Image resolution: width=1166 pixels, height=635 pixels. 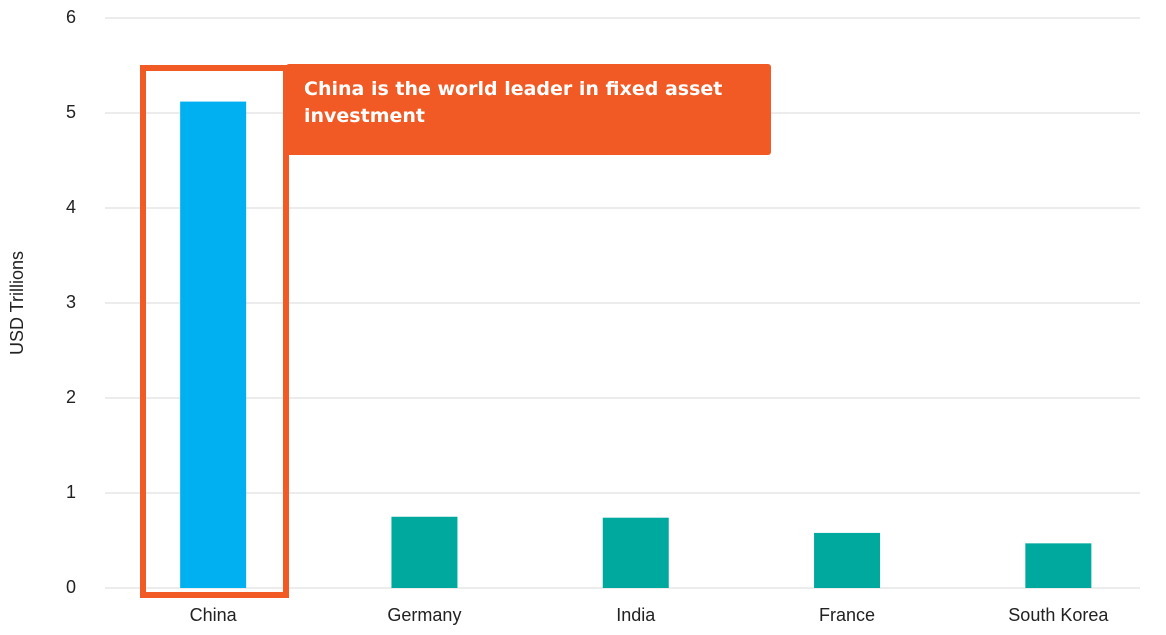 What do you see at coordinates (71, 112) in the screenshot?
I see `y-tick-label: 5` at bounding box center [71, 112].